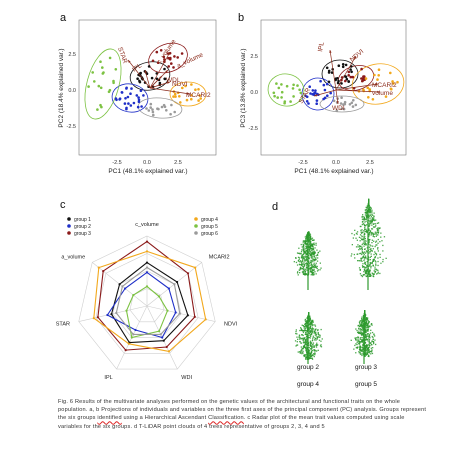 This screenshot has height=451, width=466. I want to click on pb-vector-label: volume, so click(382, 93).